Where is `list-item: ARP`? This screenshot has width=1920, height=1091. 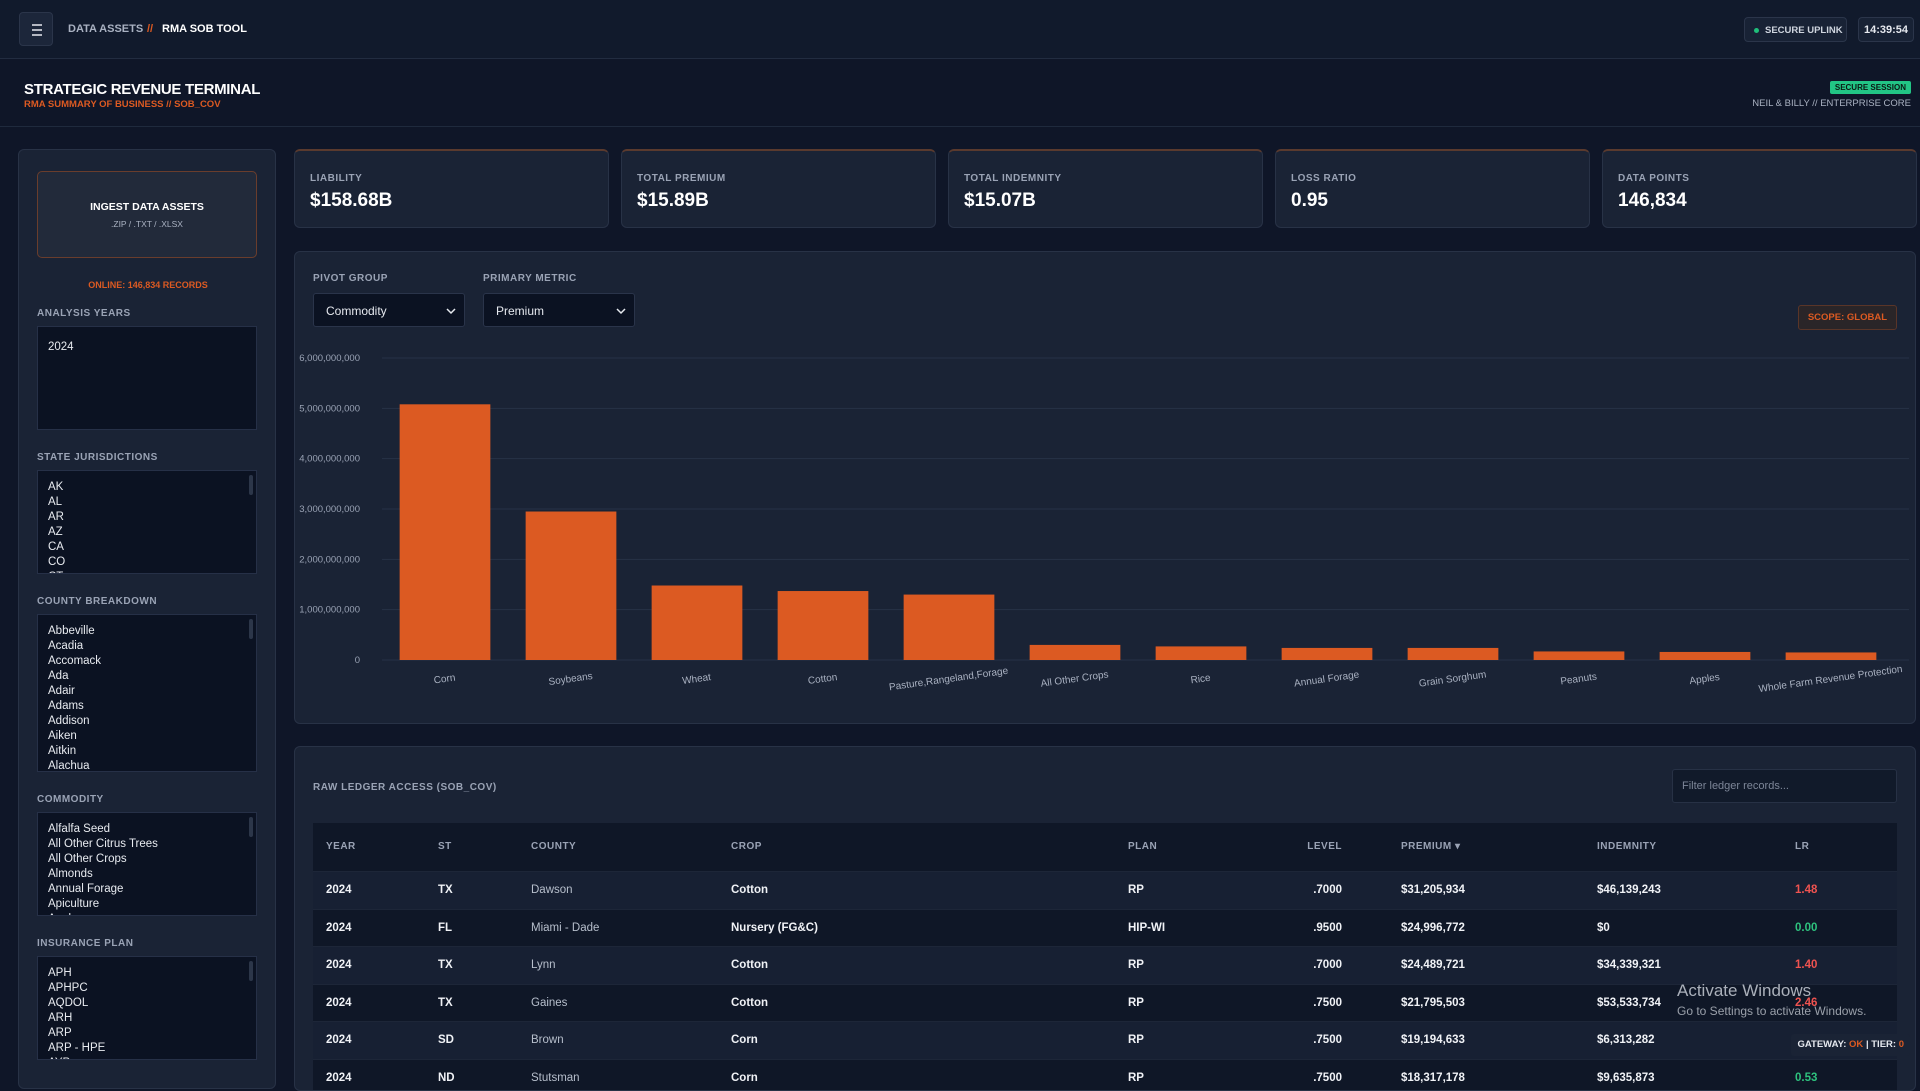
list-item: ARP is located at coordinates (147, 1033).